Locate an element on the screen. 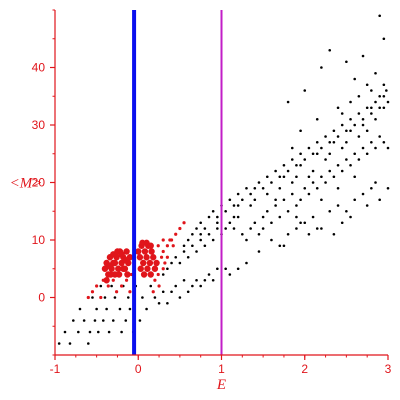  y-tick-label: 30 is located at coordinates (39, 125).